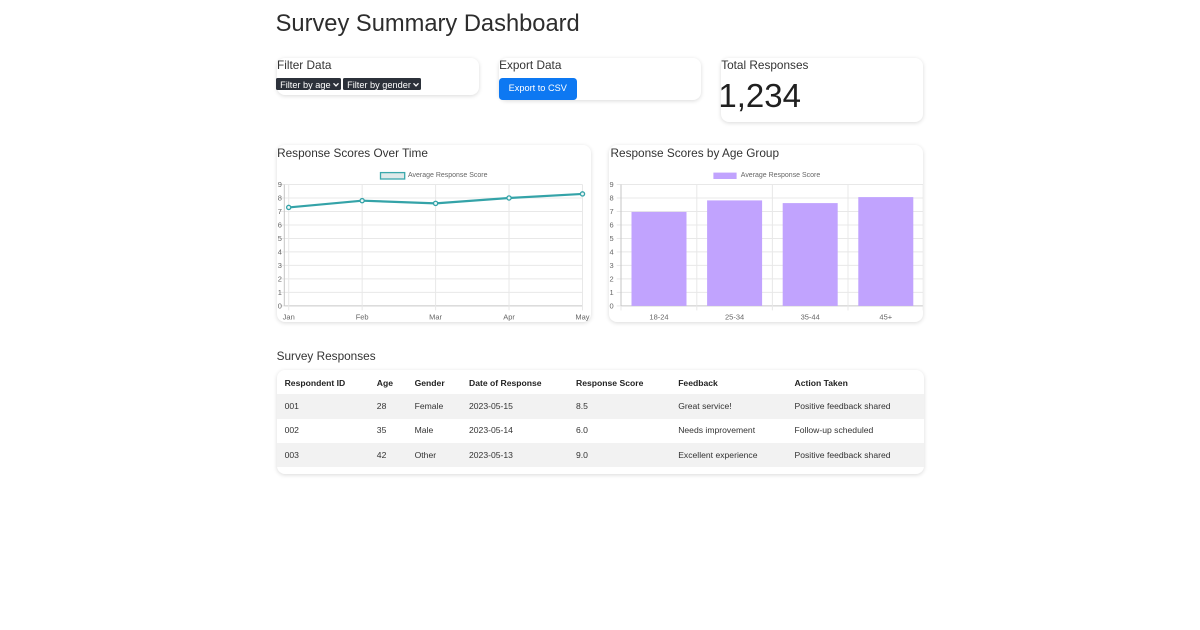  What do you see at coordinates (509, 317) in the screenshot?
I see `svg-text: Apr` at bounding box center [509, 317].